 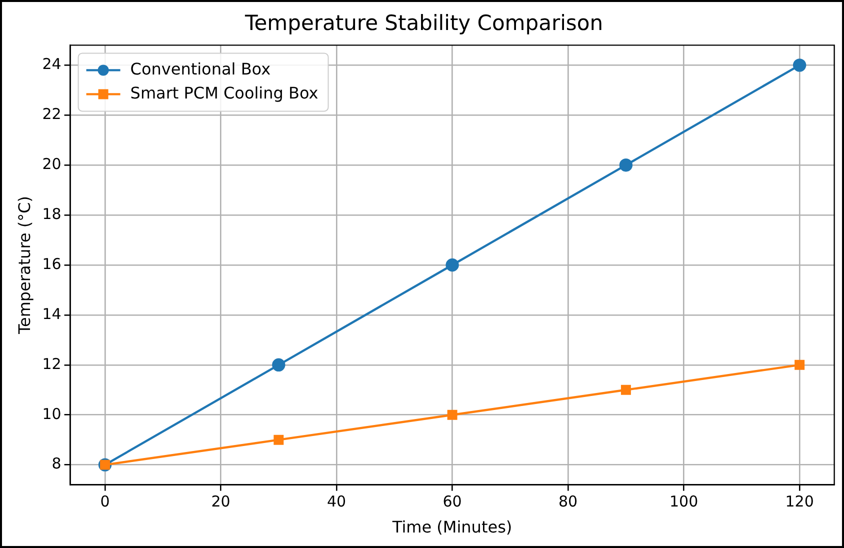 What do you see at coordinates (52, 64) in the screenshot?
I see `y-tick-label: 24` at bounding box center [52, 64].